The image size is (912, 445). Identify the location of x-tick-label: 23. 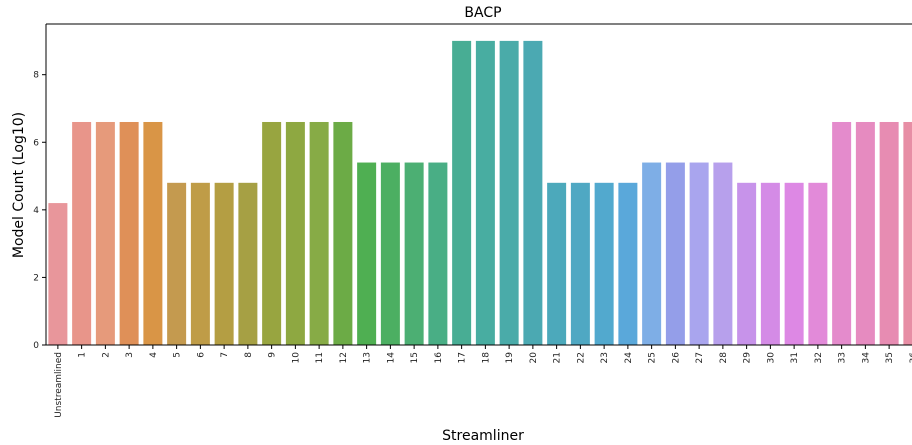
(605, 357).